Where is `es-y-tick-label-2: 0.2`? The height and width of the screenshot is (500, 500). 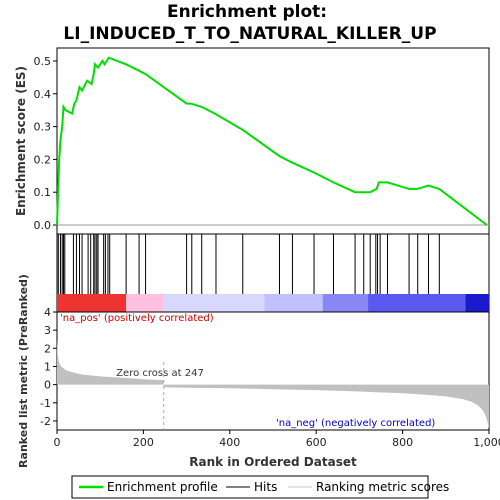 es-y-tick-label-2: 0.2 is located at coordinates (43, 159).